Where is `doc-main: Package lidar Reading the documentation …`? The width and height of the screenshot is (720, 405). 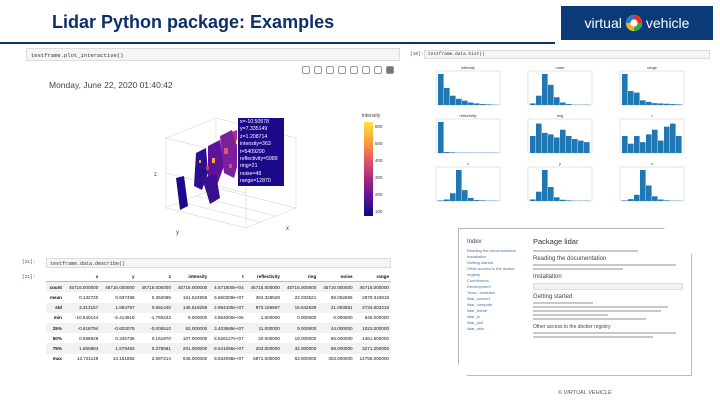
doc-main: Package lidar Reading the documentation … is located at coordinates (608, 288).